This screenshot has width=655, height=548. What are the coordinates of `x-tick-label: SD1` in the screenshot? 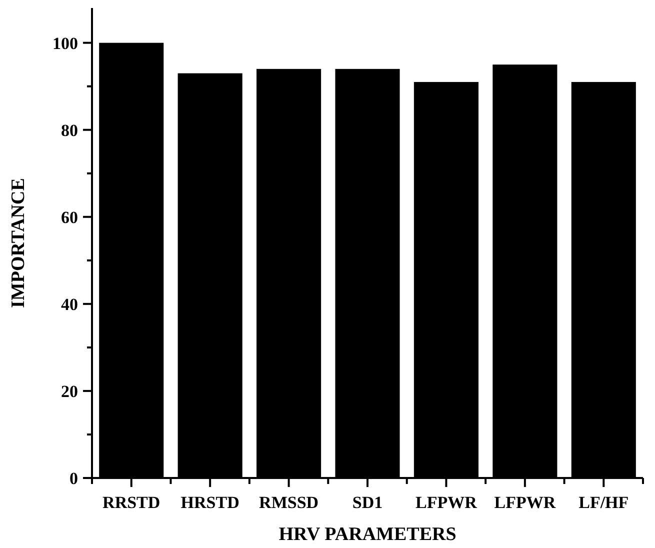 It's located at (367, 502).